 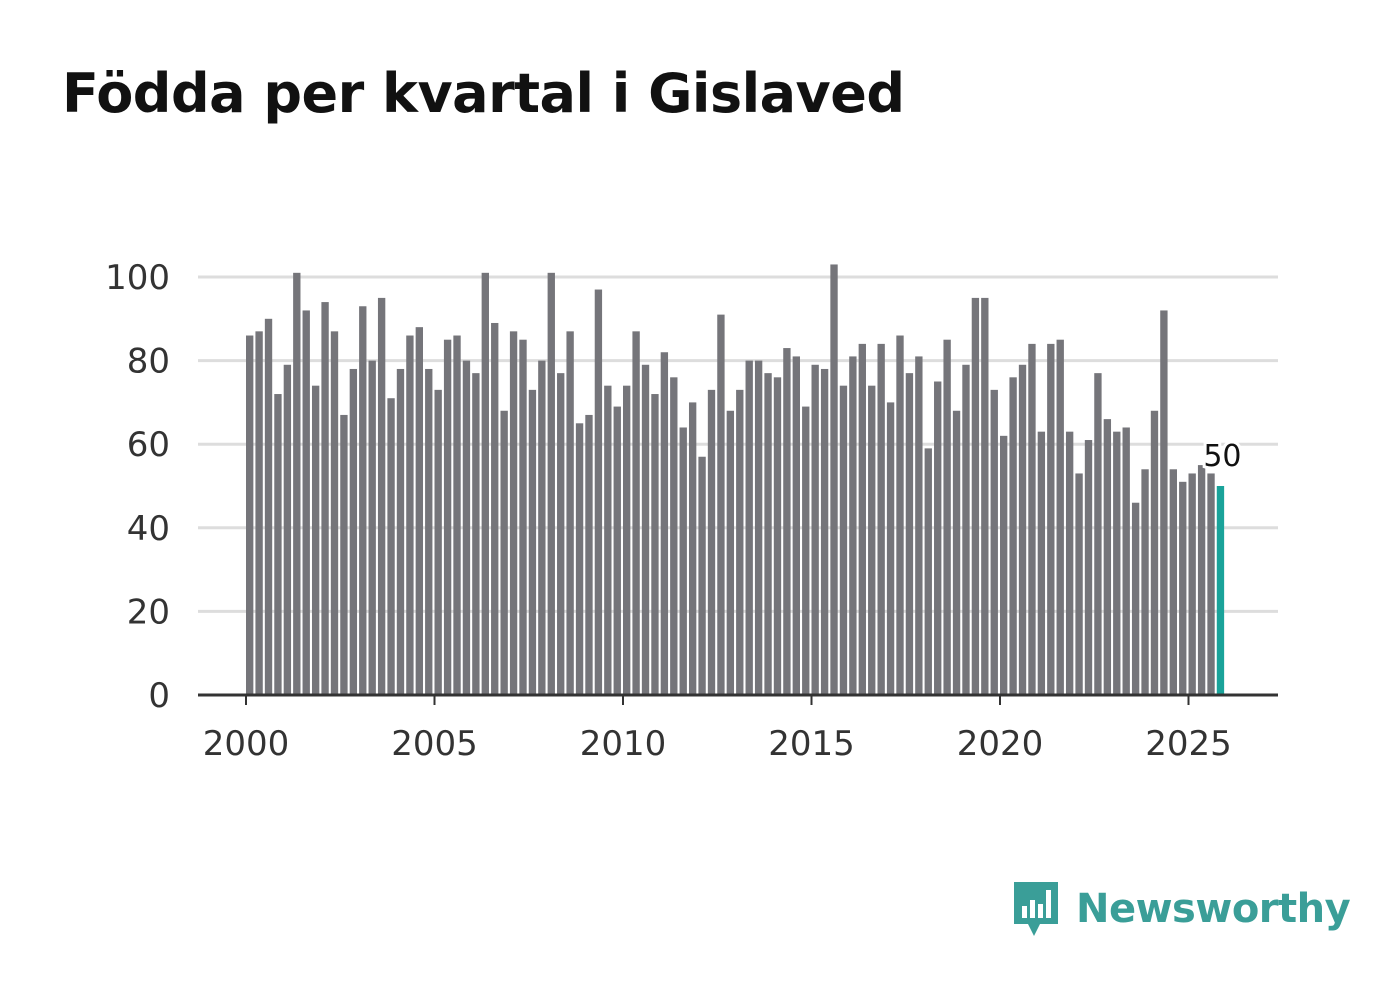 I want to click on x-tick-label: 2005, so click(x=434, y=744).